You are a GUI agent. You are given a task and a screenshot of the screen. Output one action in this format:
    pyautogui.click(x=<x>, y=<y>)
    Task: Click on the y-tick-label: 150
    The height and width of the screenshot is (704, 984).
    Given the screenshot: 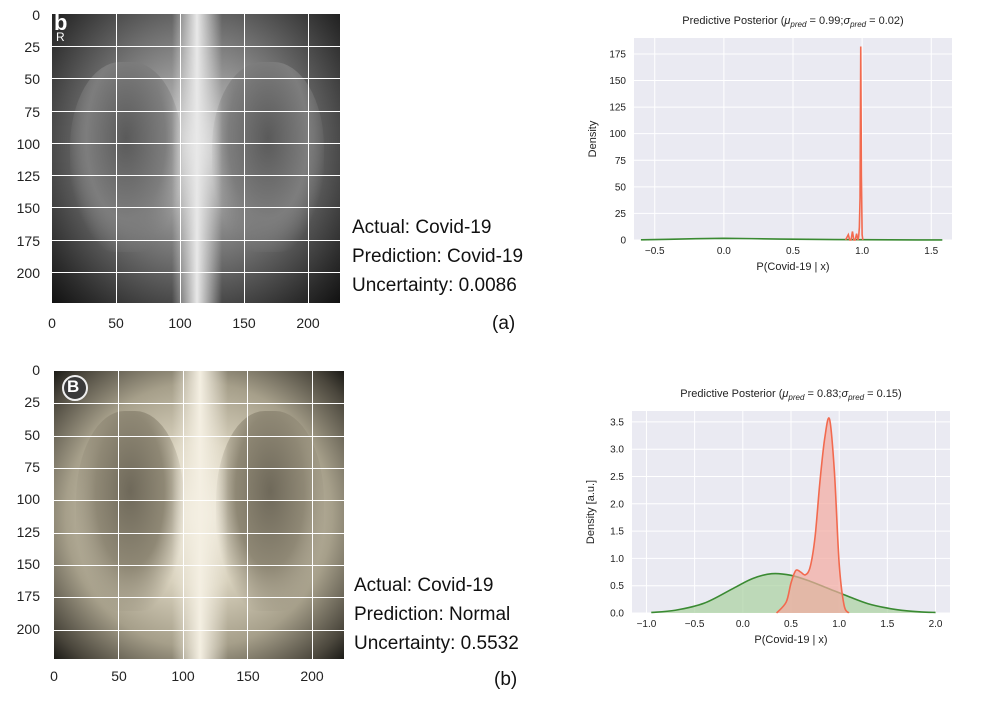 What is the action you would take?
    pyautogui.click(x=617, y=81)
    